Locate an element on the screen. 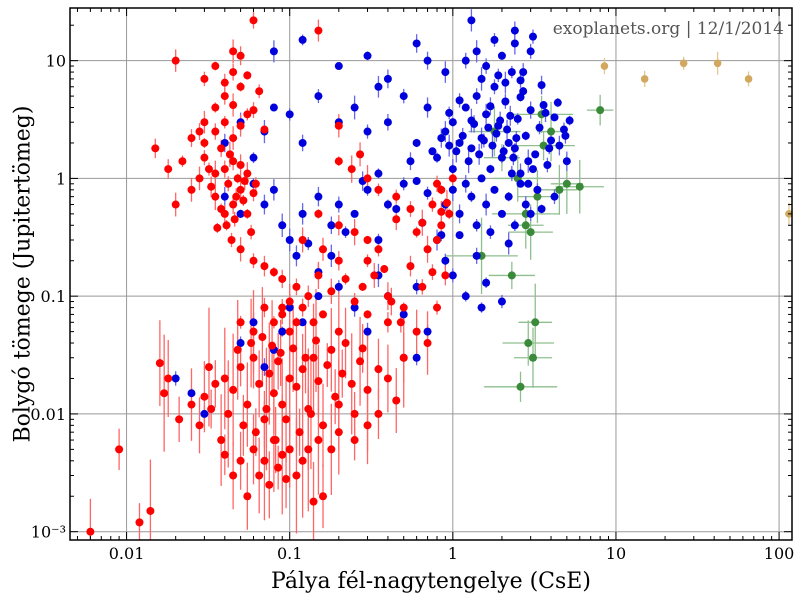  watermark-annotation: exoplanets.org | 12/1/2014 is located at coordinates (668, 29).